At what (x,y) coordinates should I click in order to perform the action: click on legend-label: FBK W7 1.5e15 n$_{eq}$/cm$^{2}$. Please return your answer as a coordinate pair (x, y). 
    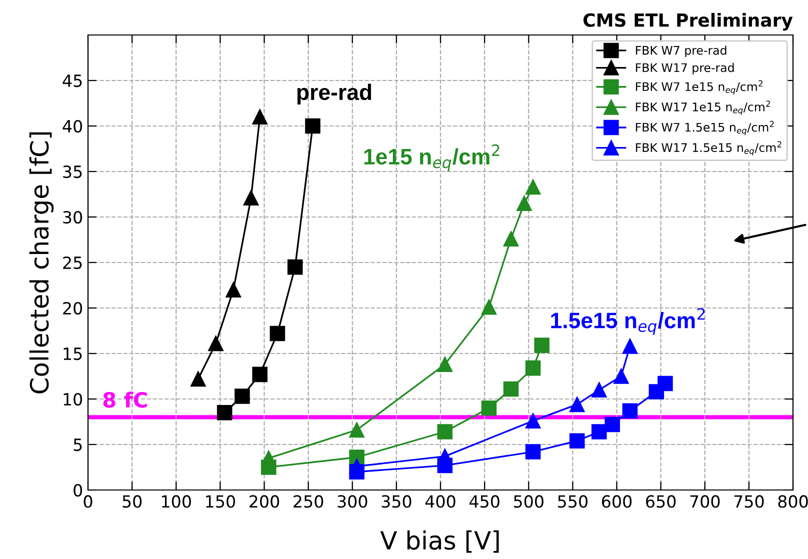
    Looking at the image, I should click on (705, 128).